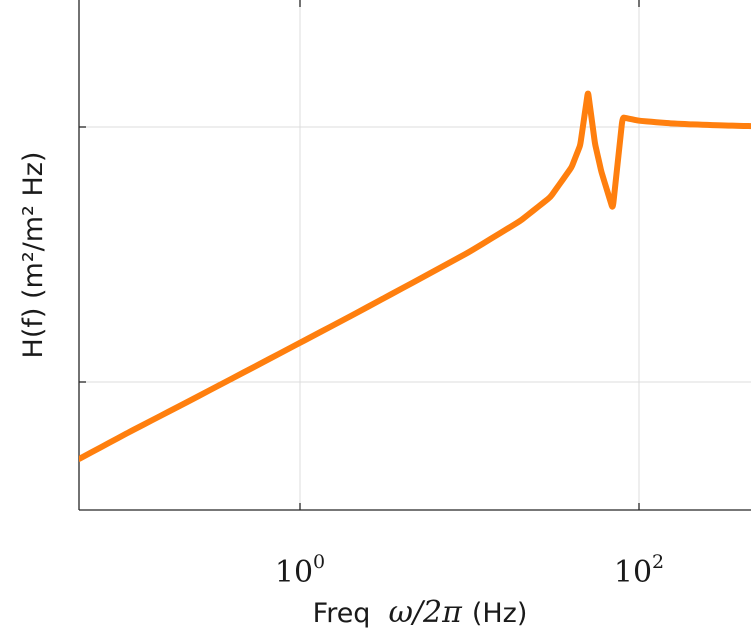  Describe the element at coordinates (420, 612) in the screenshot. I see `x-axis-label: Freq ω/2π (Hz)` at that location.